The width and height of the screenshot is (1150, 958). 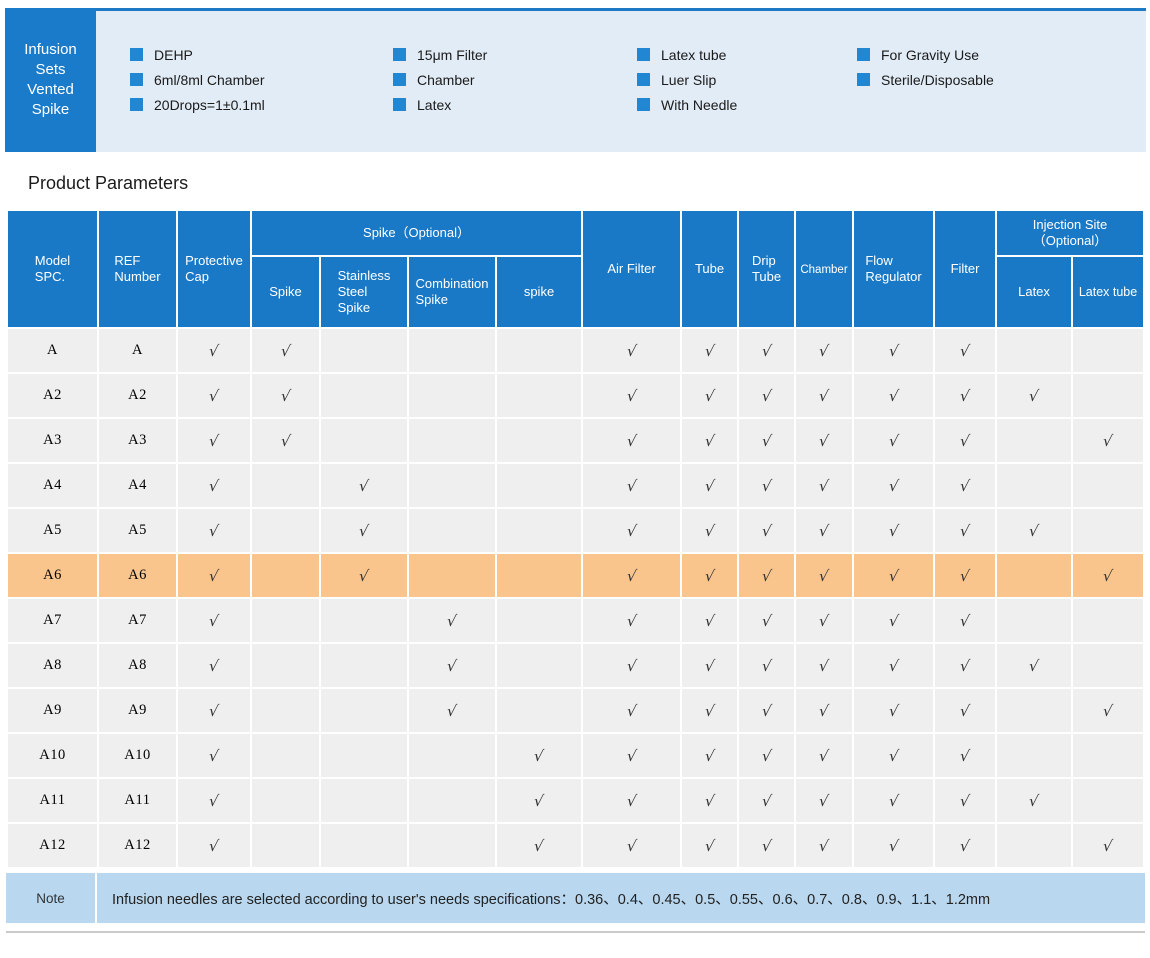 What do you see at coordinates (52, 755) in the screenshot?
I see `model-cell: A10` at bounding box center [52, 755].